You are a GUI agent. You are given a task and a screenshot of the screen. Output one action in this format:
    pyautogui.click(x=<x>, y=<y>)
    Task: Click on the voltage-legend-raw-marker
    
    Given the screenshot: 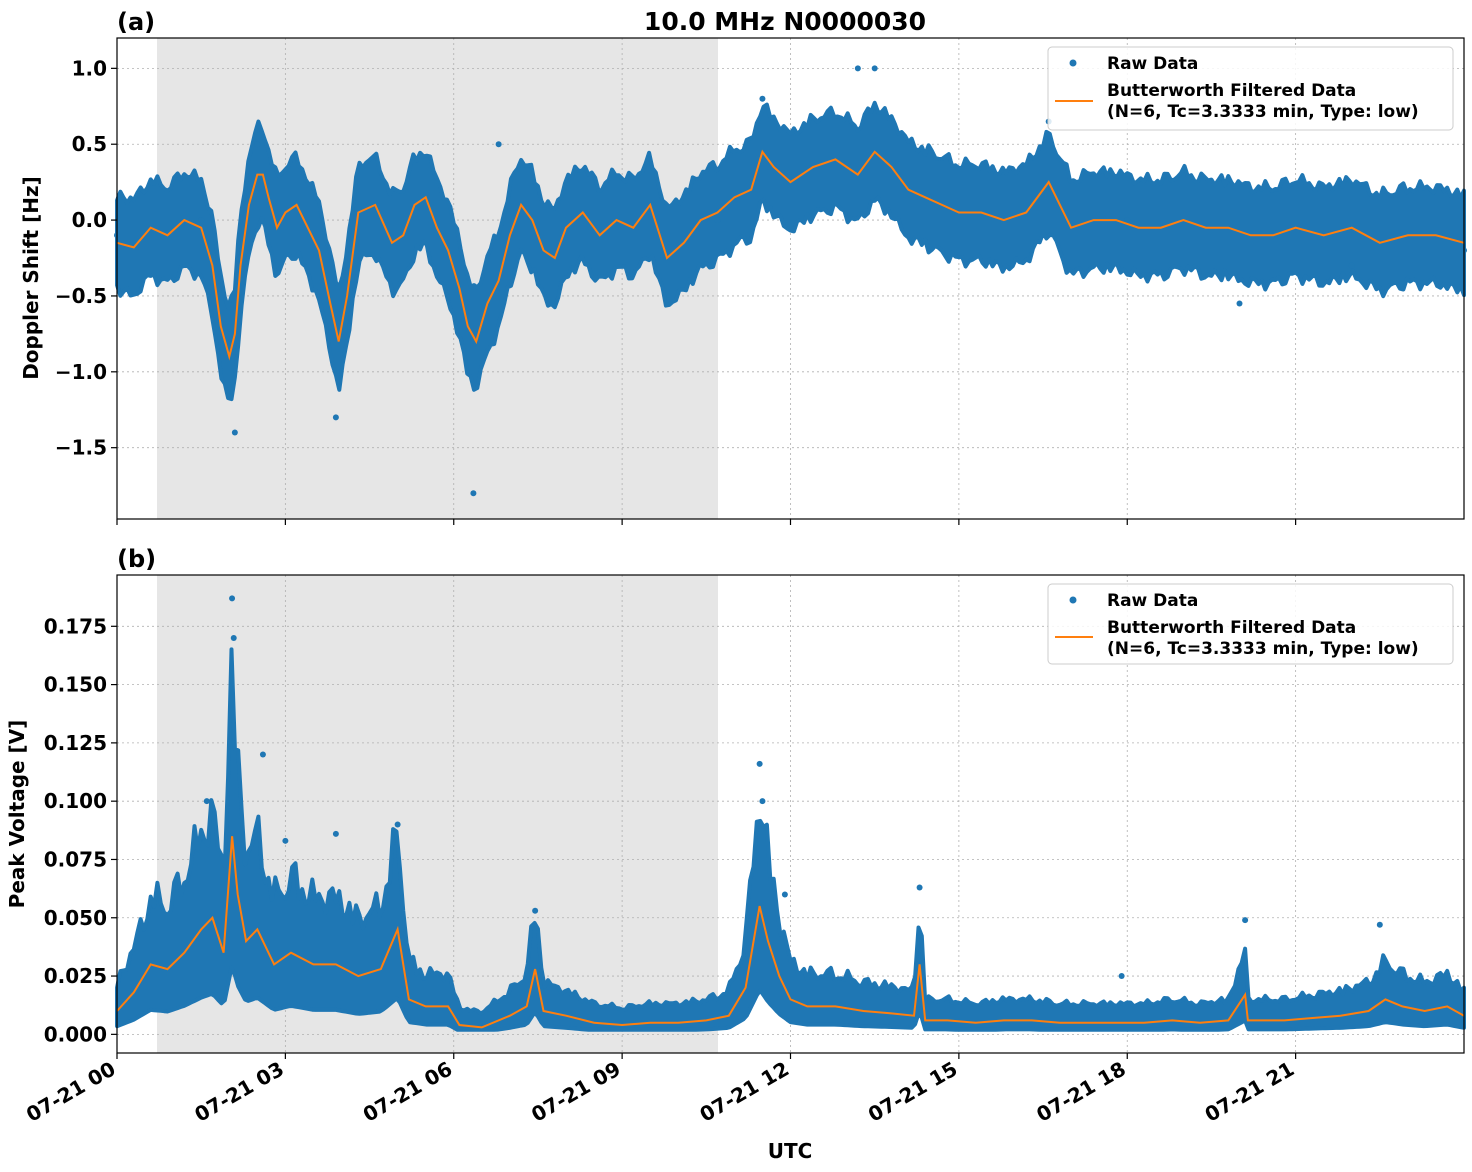 What is the action you would take?
    pyautogui.click(x=1073, y=600)
    